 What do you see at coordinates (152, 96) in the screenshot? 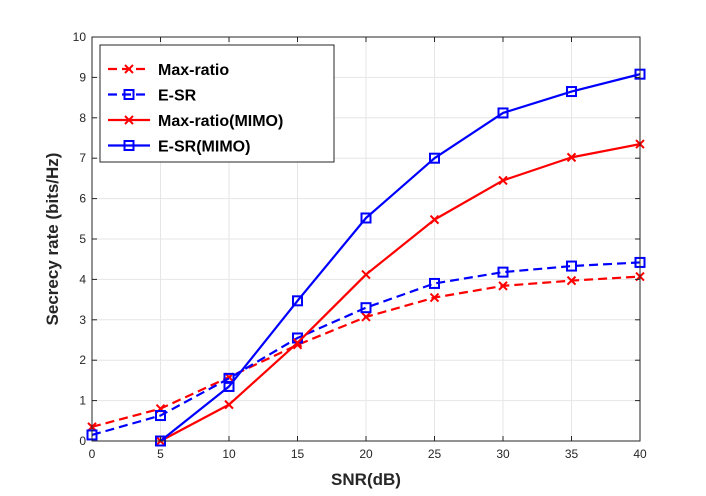
I see `legend-entry-e-sr: E-SR` at bounding box center [152, 96].